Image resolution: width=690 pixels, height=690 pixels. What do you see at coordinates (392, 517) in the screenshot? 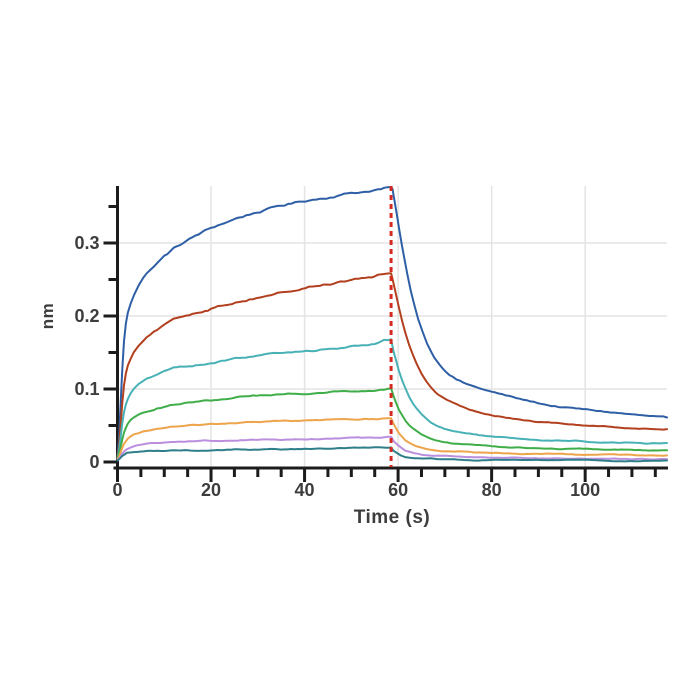
I see `x-axis-title: Time (s)` at bounding box center [392, 517].